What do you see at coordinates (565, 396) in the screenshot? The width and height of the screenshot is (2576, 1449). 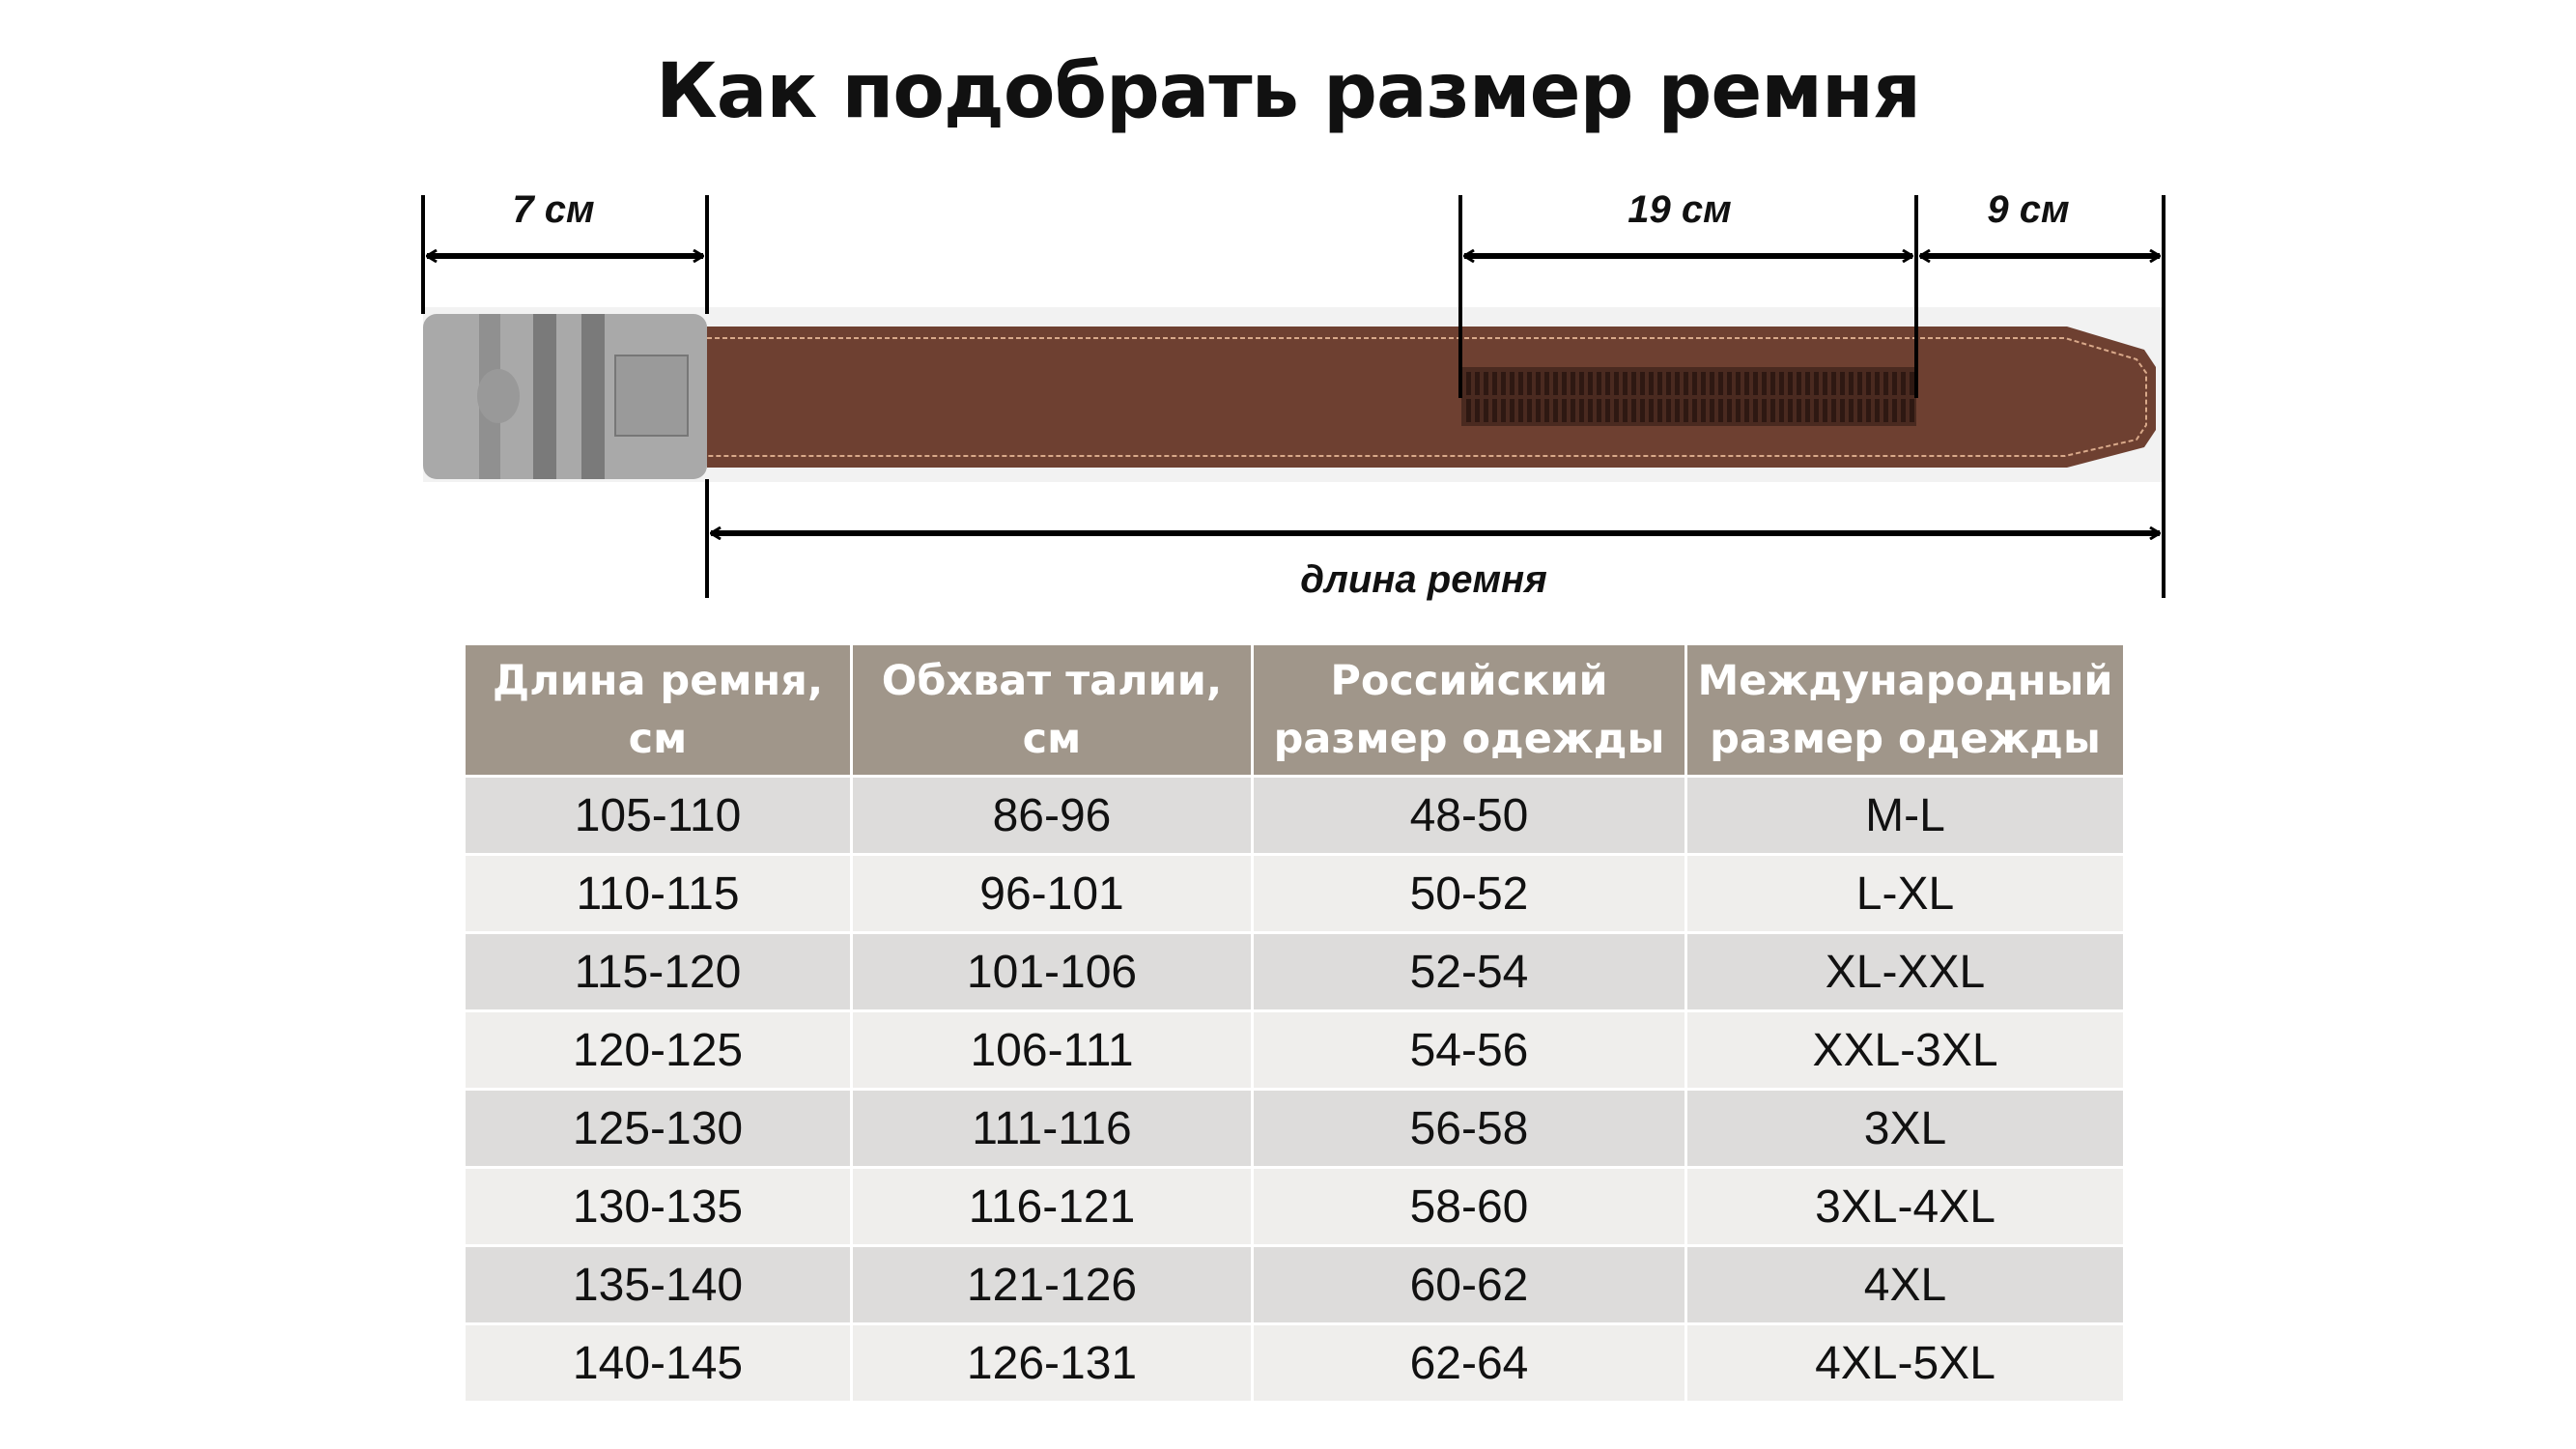 I see `buckle-icon` at bounding box center [565, 396].